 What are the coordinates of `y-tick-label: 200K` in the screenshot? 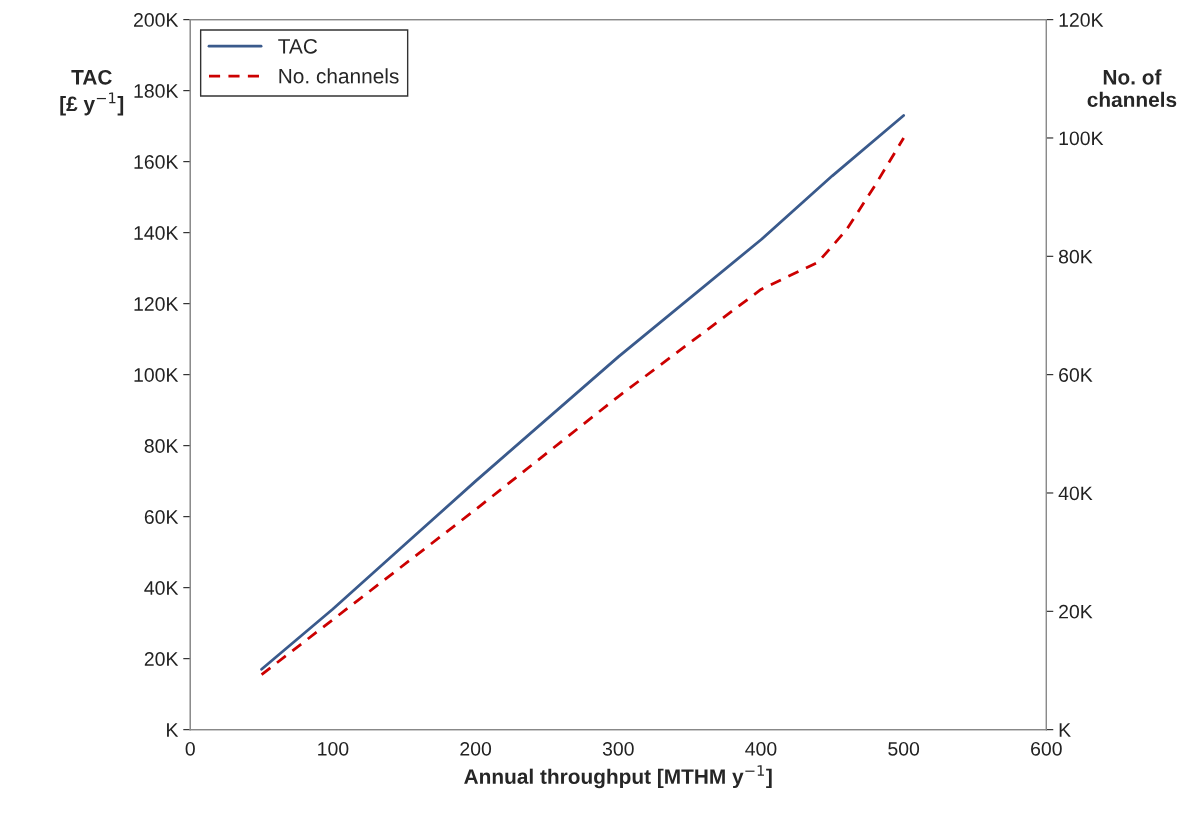 It's located at (156, 20).